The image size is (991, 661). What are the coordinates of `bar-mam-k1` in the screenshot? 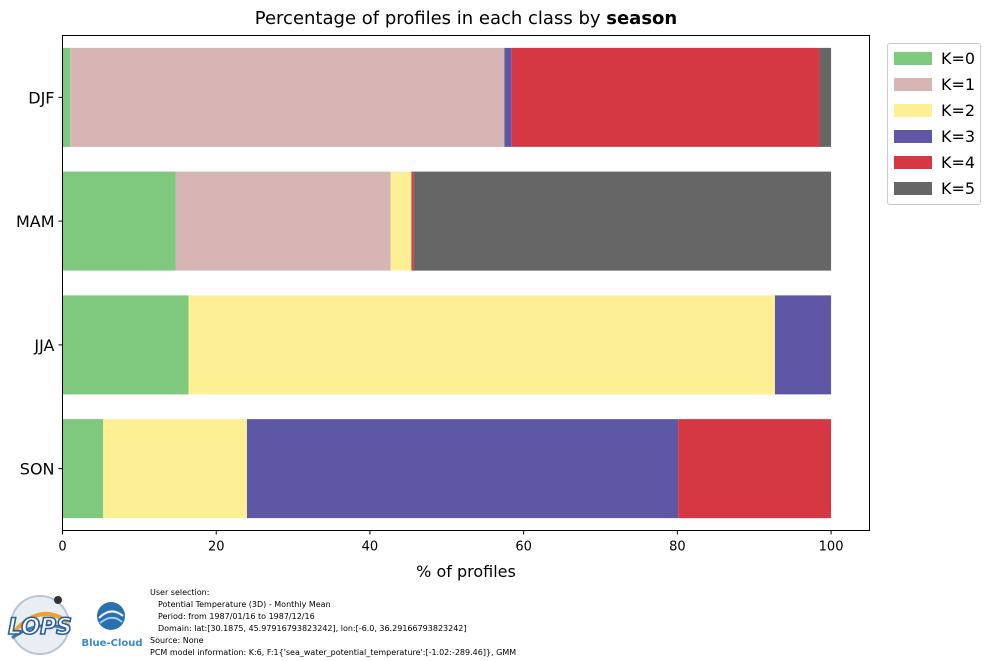 It's located at (283, 221).